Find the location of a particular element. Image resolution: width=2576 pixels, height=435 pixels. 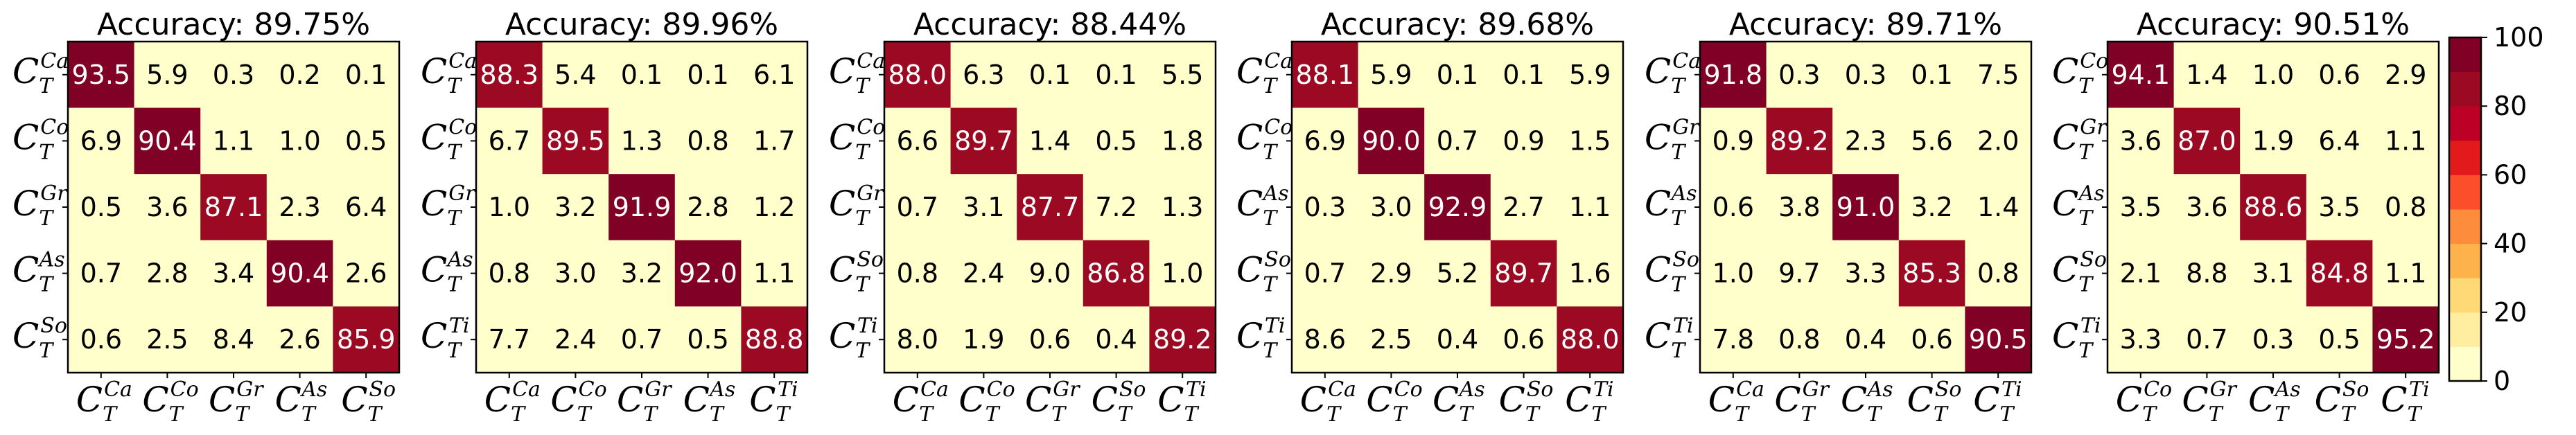

cell-value: 87.1 is located at coordinates (233, 207).